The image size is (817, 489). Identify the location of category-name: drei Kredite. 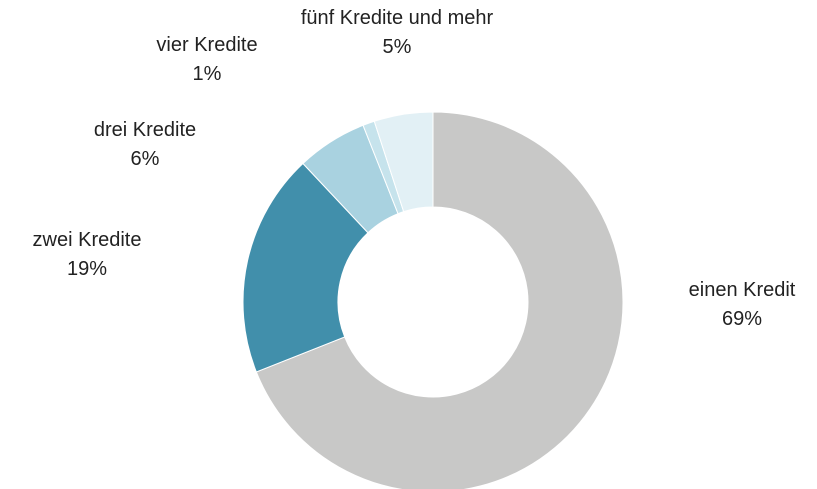
(145, 130).